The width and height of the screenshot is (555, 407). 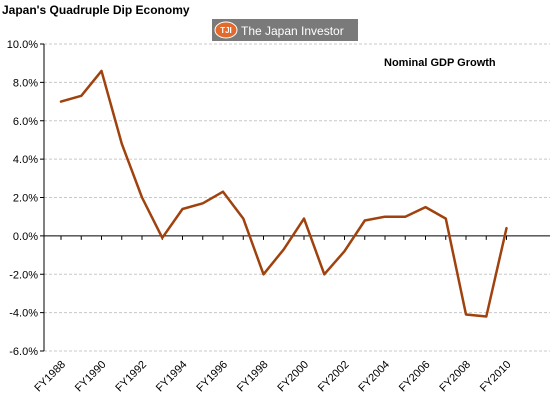 I want to click on logo-background, so click(x=285, y=30).